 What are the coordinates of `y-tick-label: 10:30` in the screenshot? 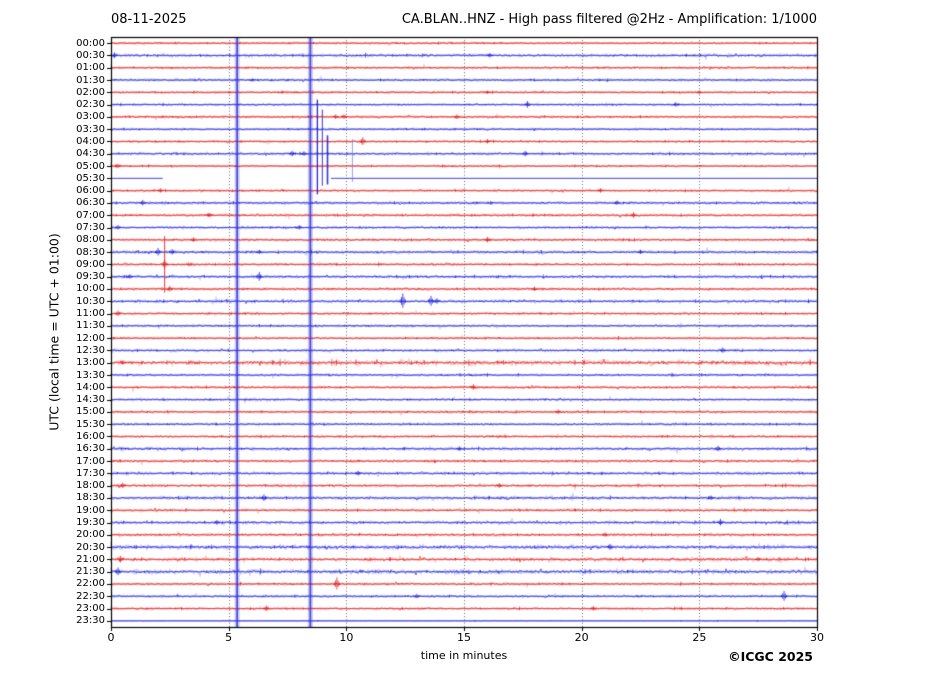 It's located at (90, 301).